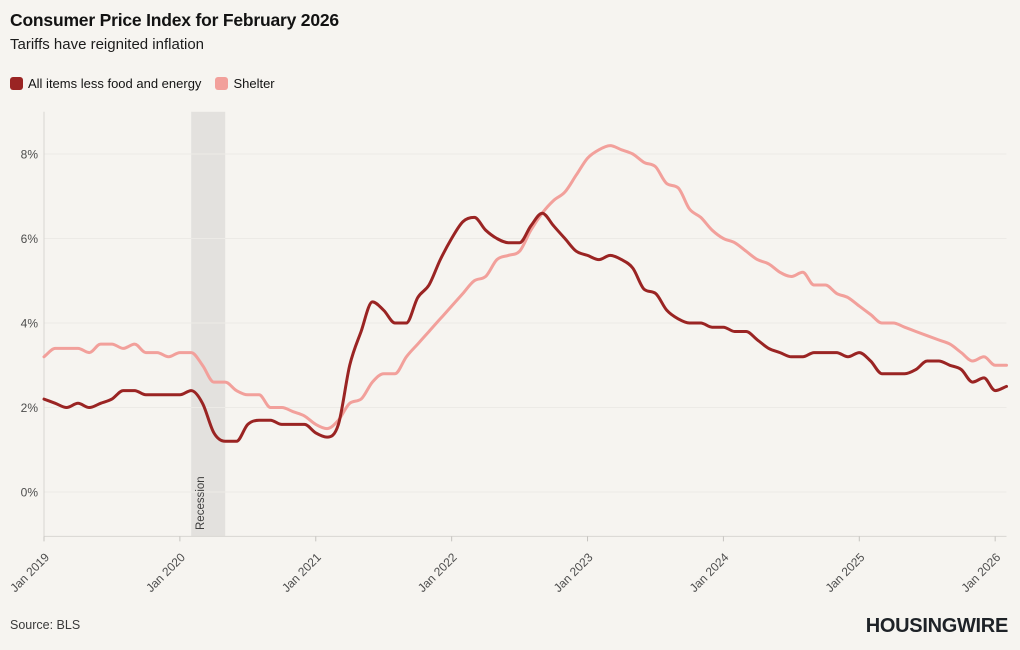 The height and width of the screenshot is (650, 1020). What do you see at coordinates (254, 83) in the screenshot?
I see `legend-label-shelter: Shelter` at bounding box center [254, 83].